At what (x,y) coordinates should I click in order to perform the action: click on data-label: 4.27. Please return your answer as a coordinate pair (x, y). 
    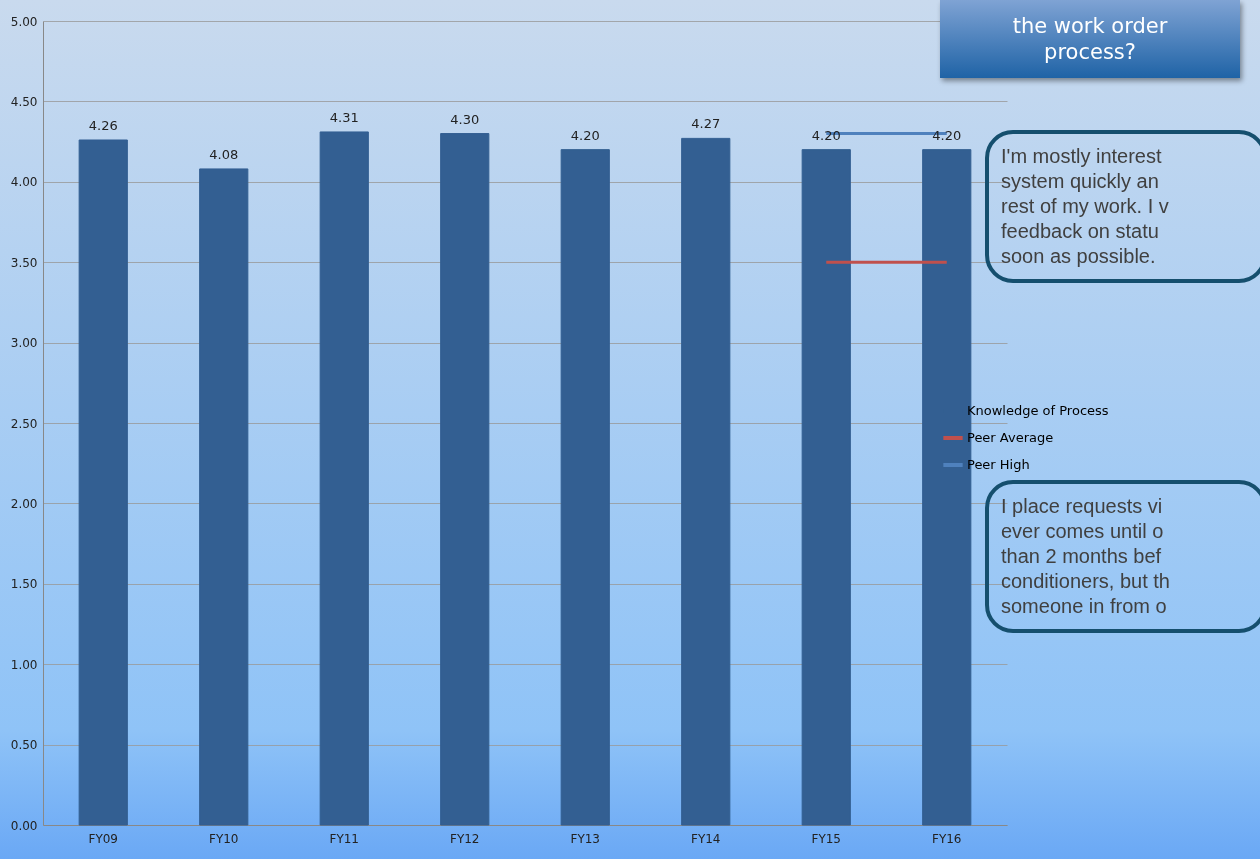
    Looking at the image, I should click on (706, 124).